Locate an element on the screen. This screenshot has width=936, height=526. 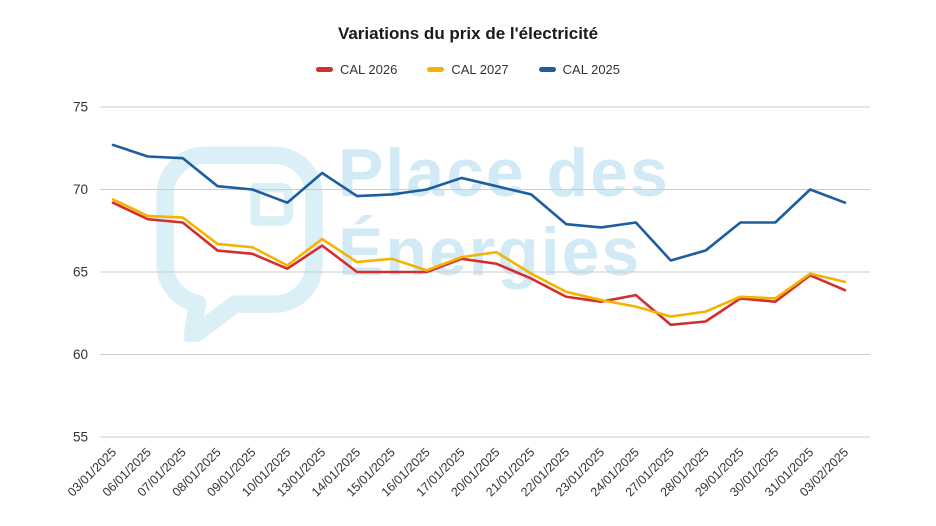
y-tick-label: 55 is located at coordinates (80, 437).